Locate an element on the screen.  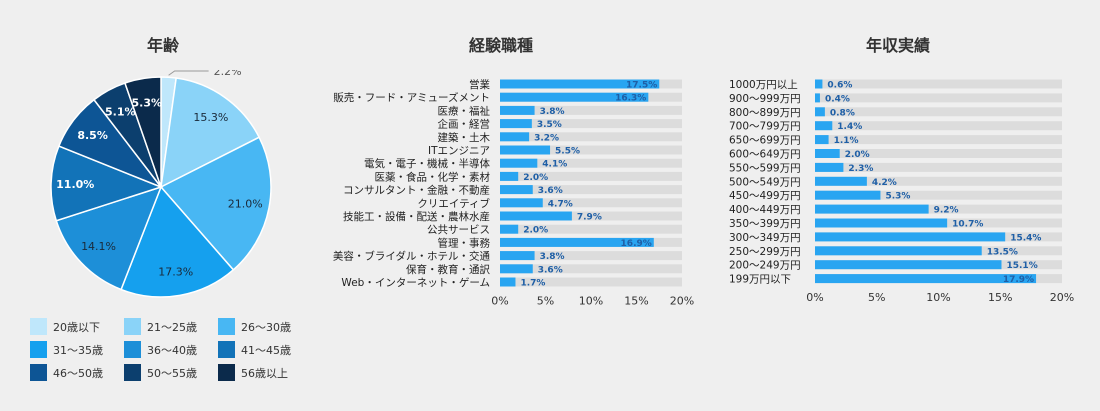
pie-data-label: 11.0% is located at coordinates (75, 184).